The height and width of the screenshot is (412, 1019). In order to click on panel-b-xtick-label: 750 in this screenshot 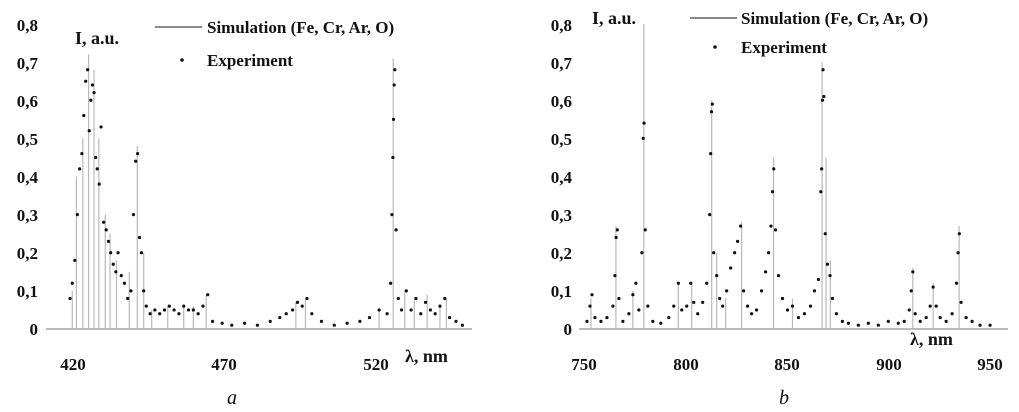, I will do `click(584, 364)`.